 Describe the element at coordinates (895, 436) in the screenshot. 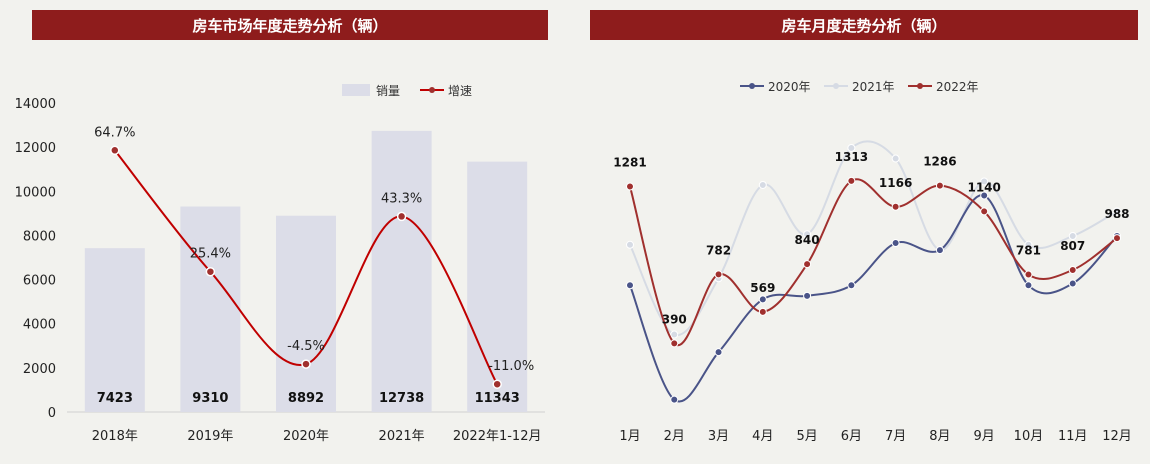

I see `month-tick-label: 7月` at that location.